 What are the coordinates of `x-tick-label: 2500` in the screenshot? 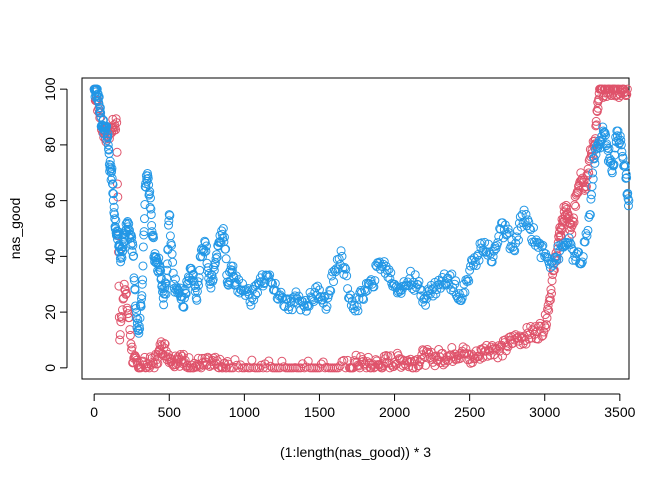 It's located at (469, 412).